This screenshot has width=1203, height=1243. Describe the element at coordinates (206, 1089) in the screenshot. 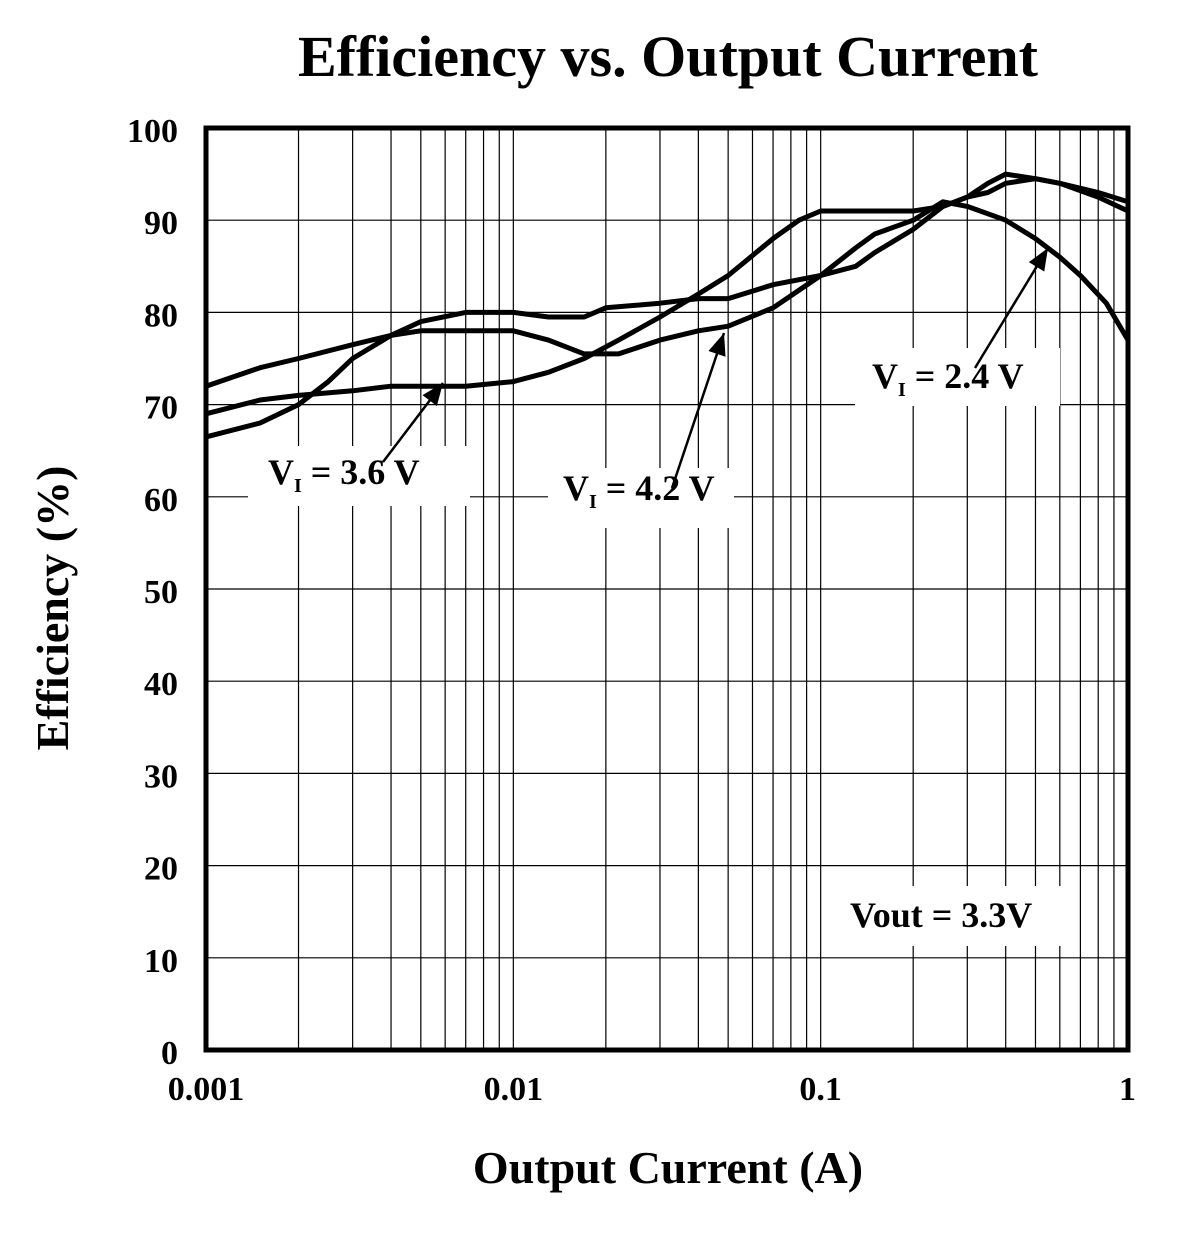

I see `x-tick-label: 0.001` at that location.